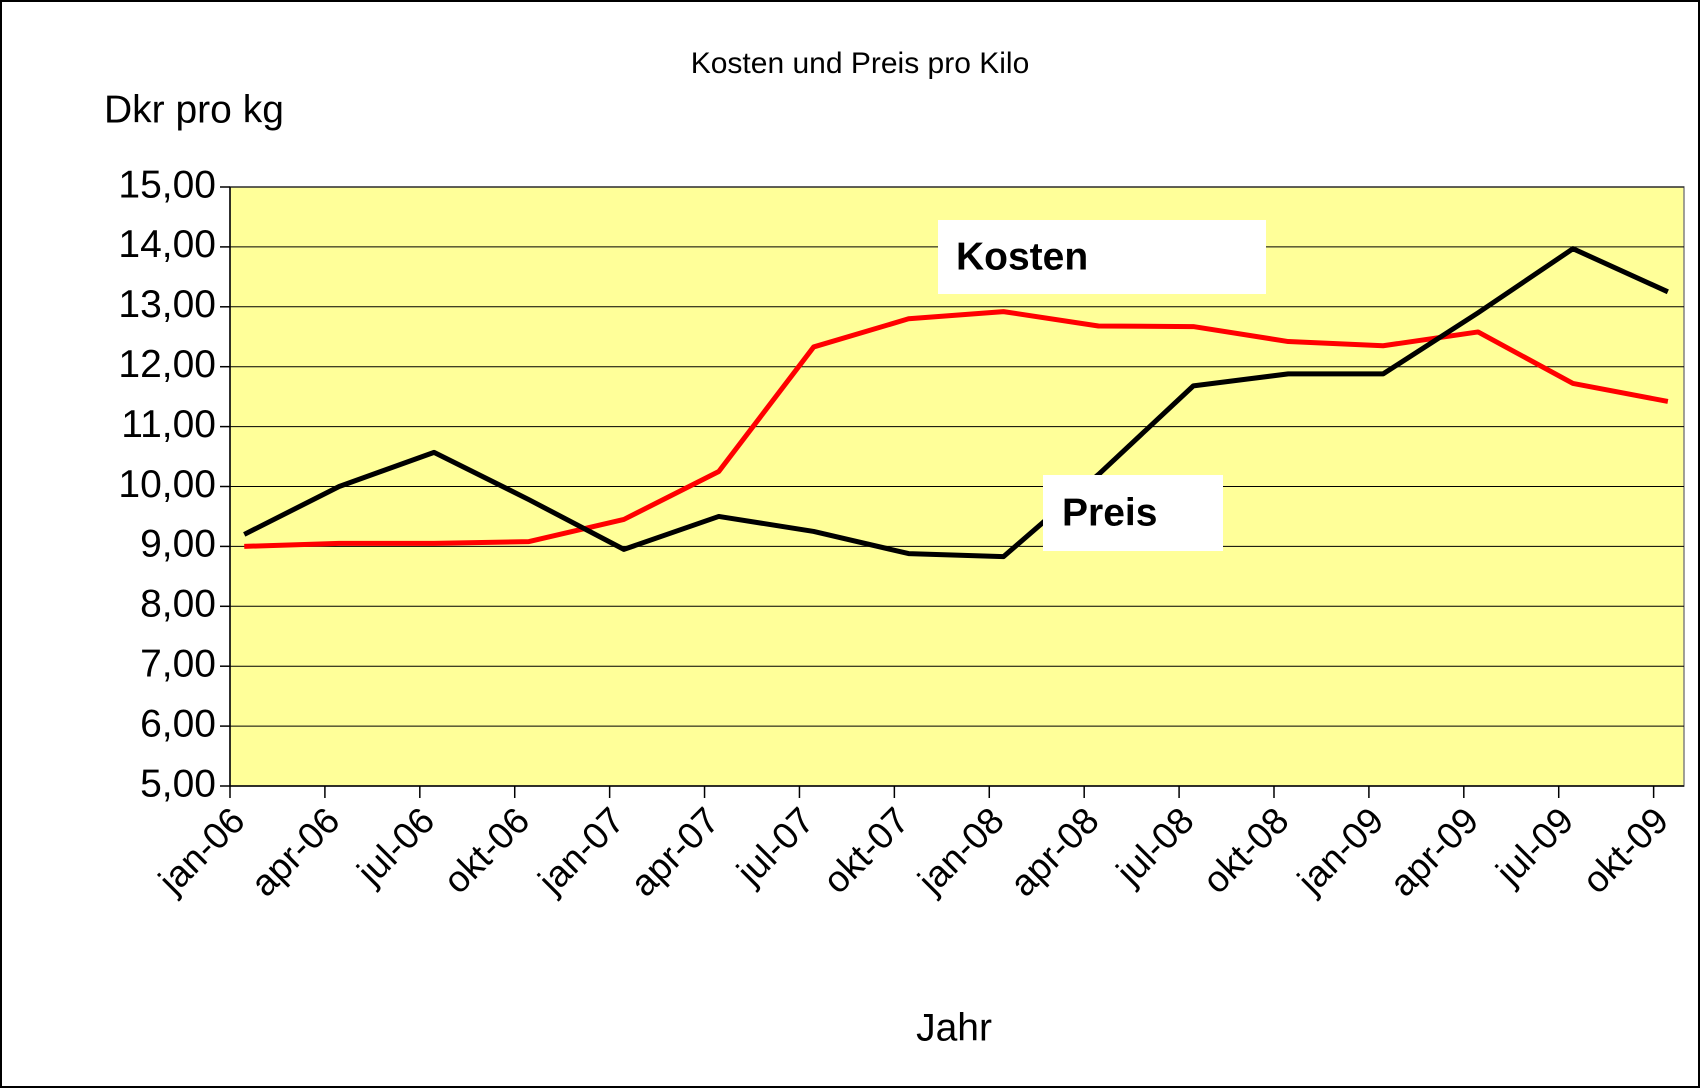 Image resolution: width=1700 pixels, height=1088 pixels. Describe the element at coordinates (178, 544) in the screenshot. I see `y-tick-label: 9,00` at that location.